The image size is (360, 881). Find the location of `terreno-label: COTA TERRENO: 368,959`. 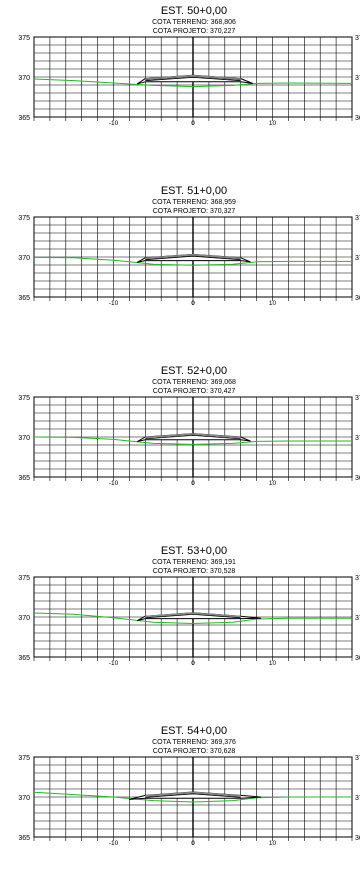

terreno-label: COTA TERRENO: 368,959 is located at coordinates (194, 202).